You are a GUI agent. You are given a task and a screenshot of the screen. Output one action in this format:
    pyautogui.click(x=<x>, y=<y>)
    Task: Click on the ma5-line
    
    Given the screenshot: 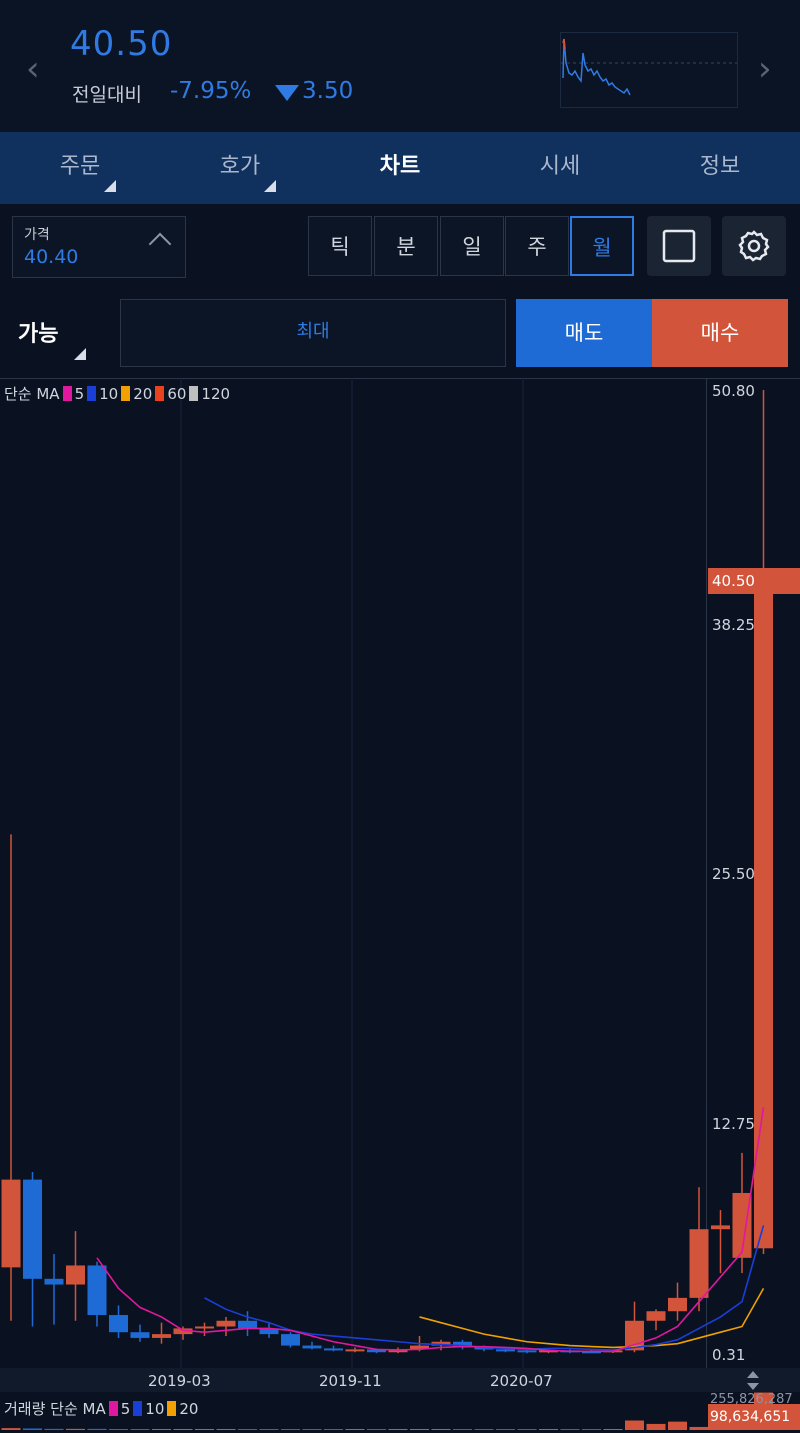 What is the action you would take?
    pyautogui.click(x=430, y=1230)
    